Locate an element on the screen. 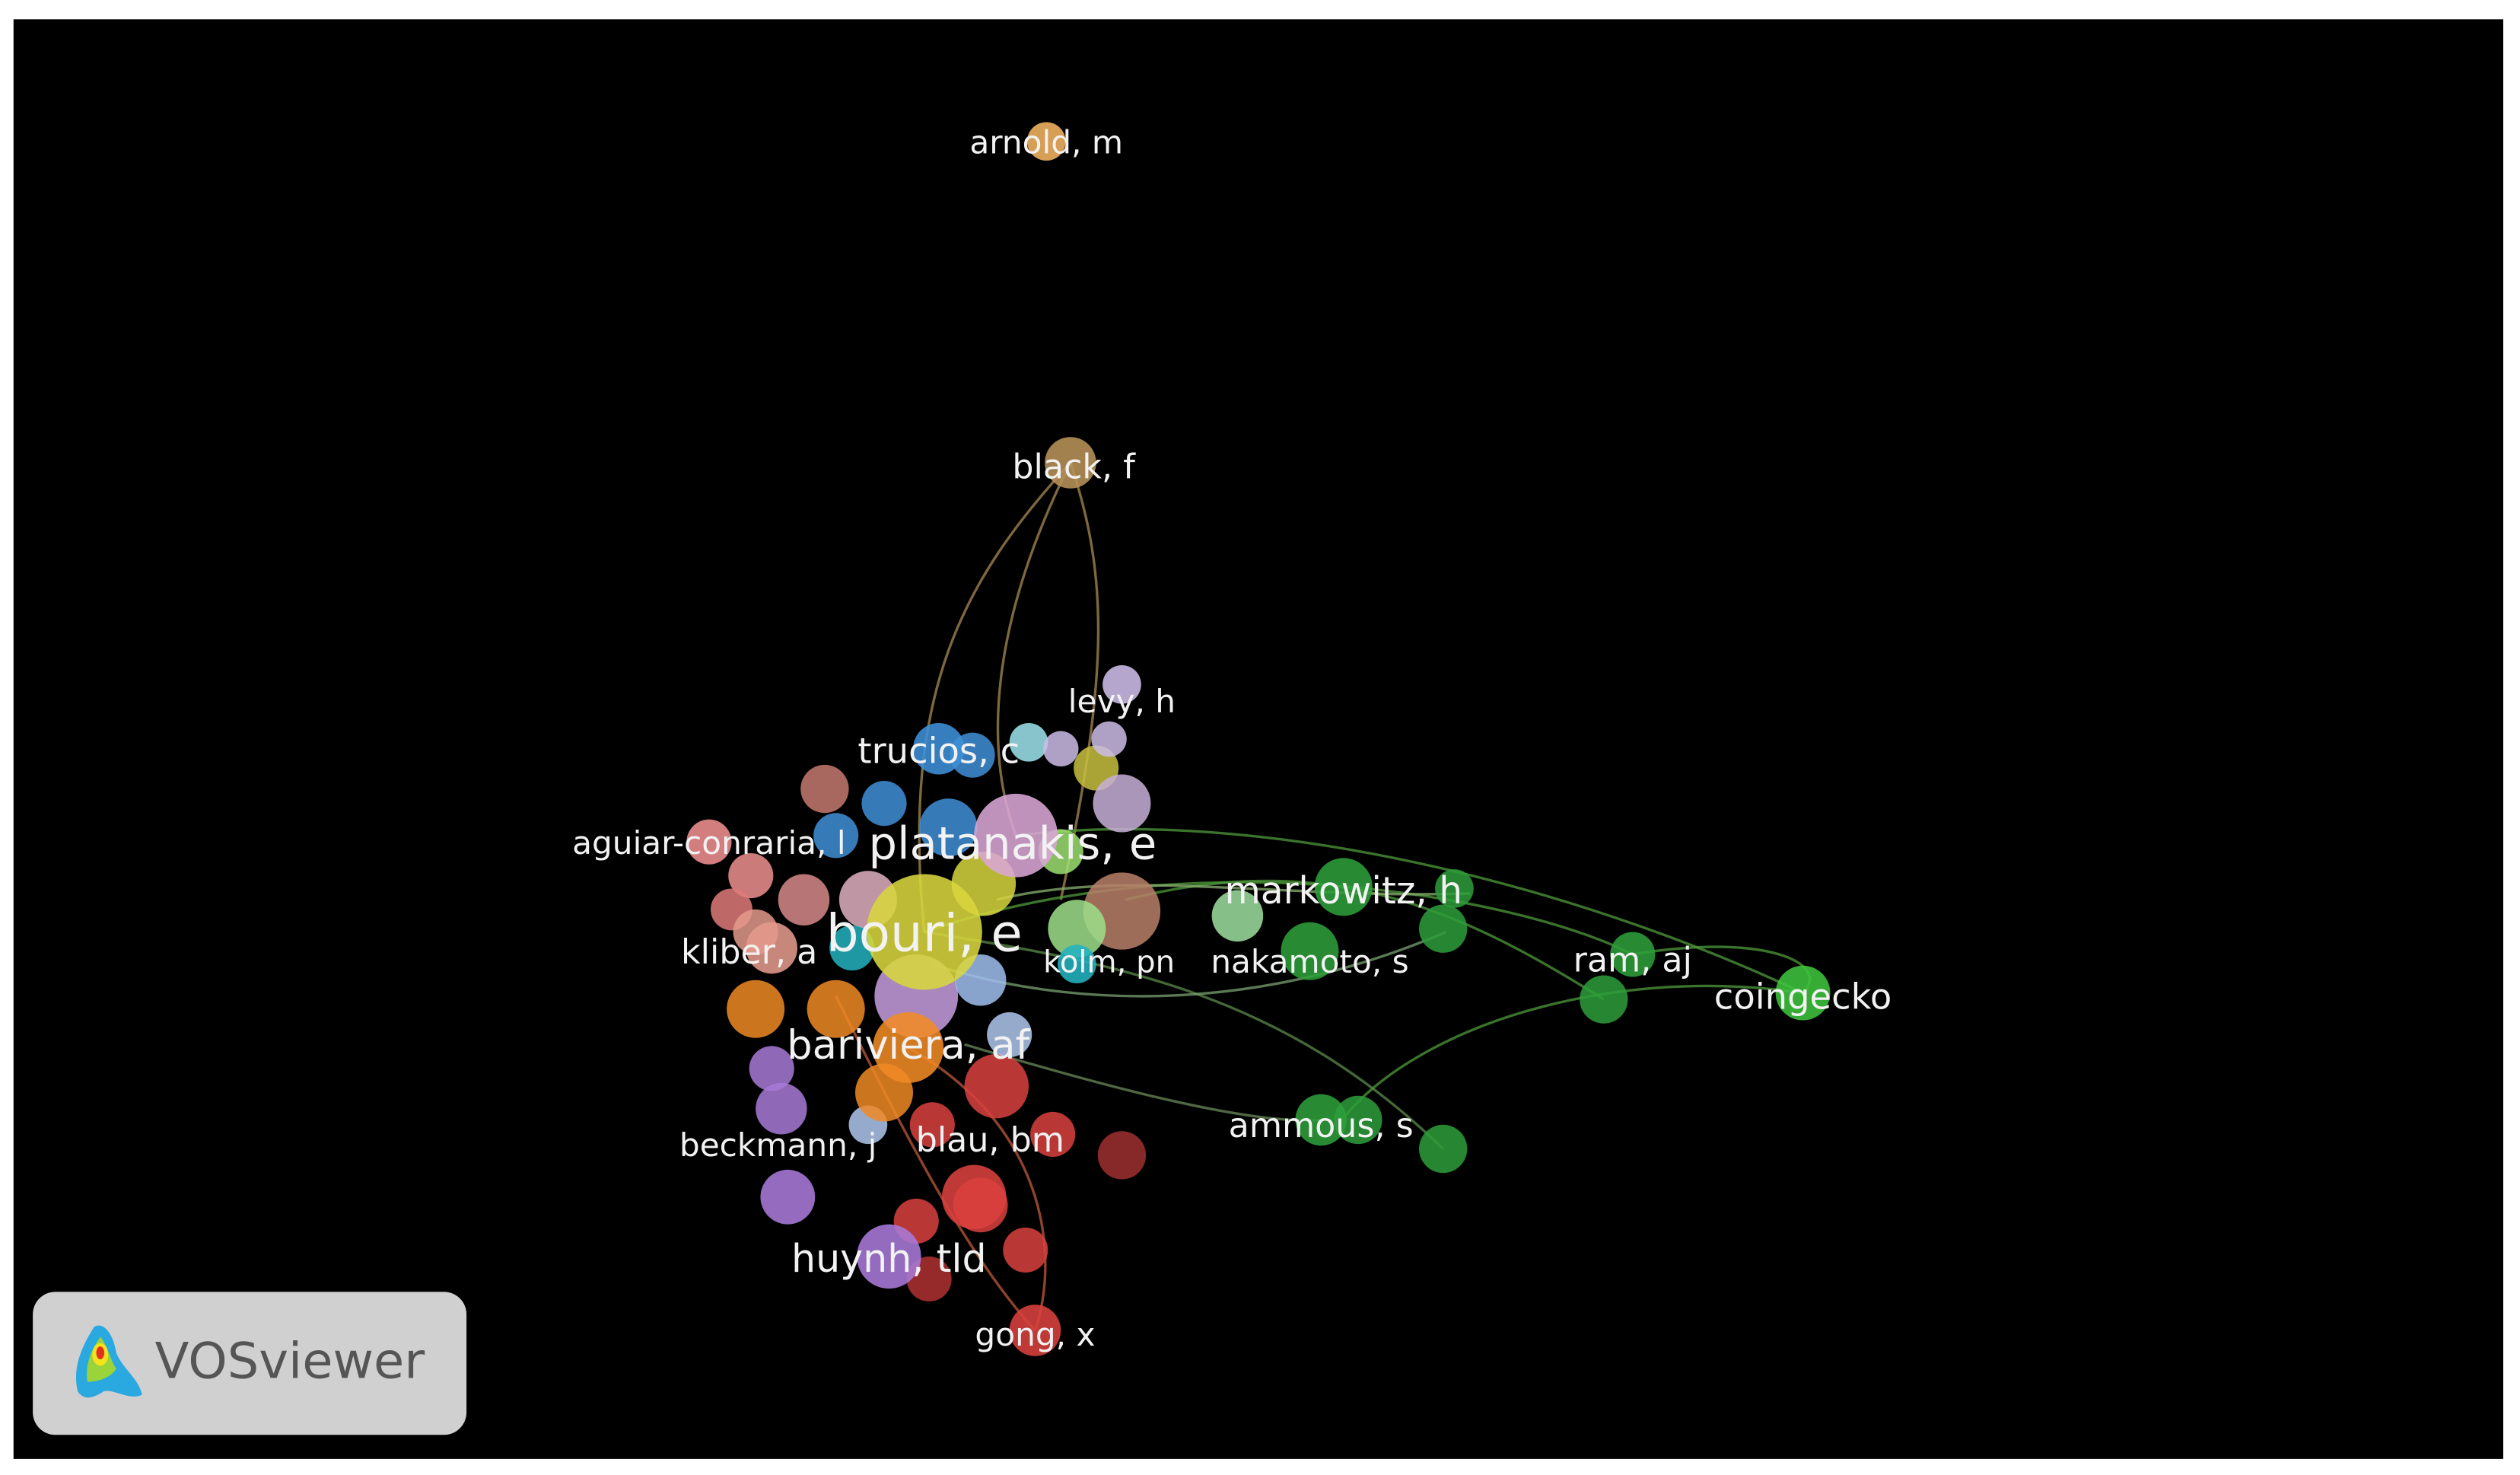 This screenshot has height=1475, width=2520. node-label: ammous, s is located at coordinates (1321, 1126).